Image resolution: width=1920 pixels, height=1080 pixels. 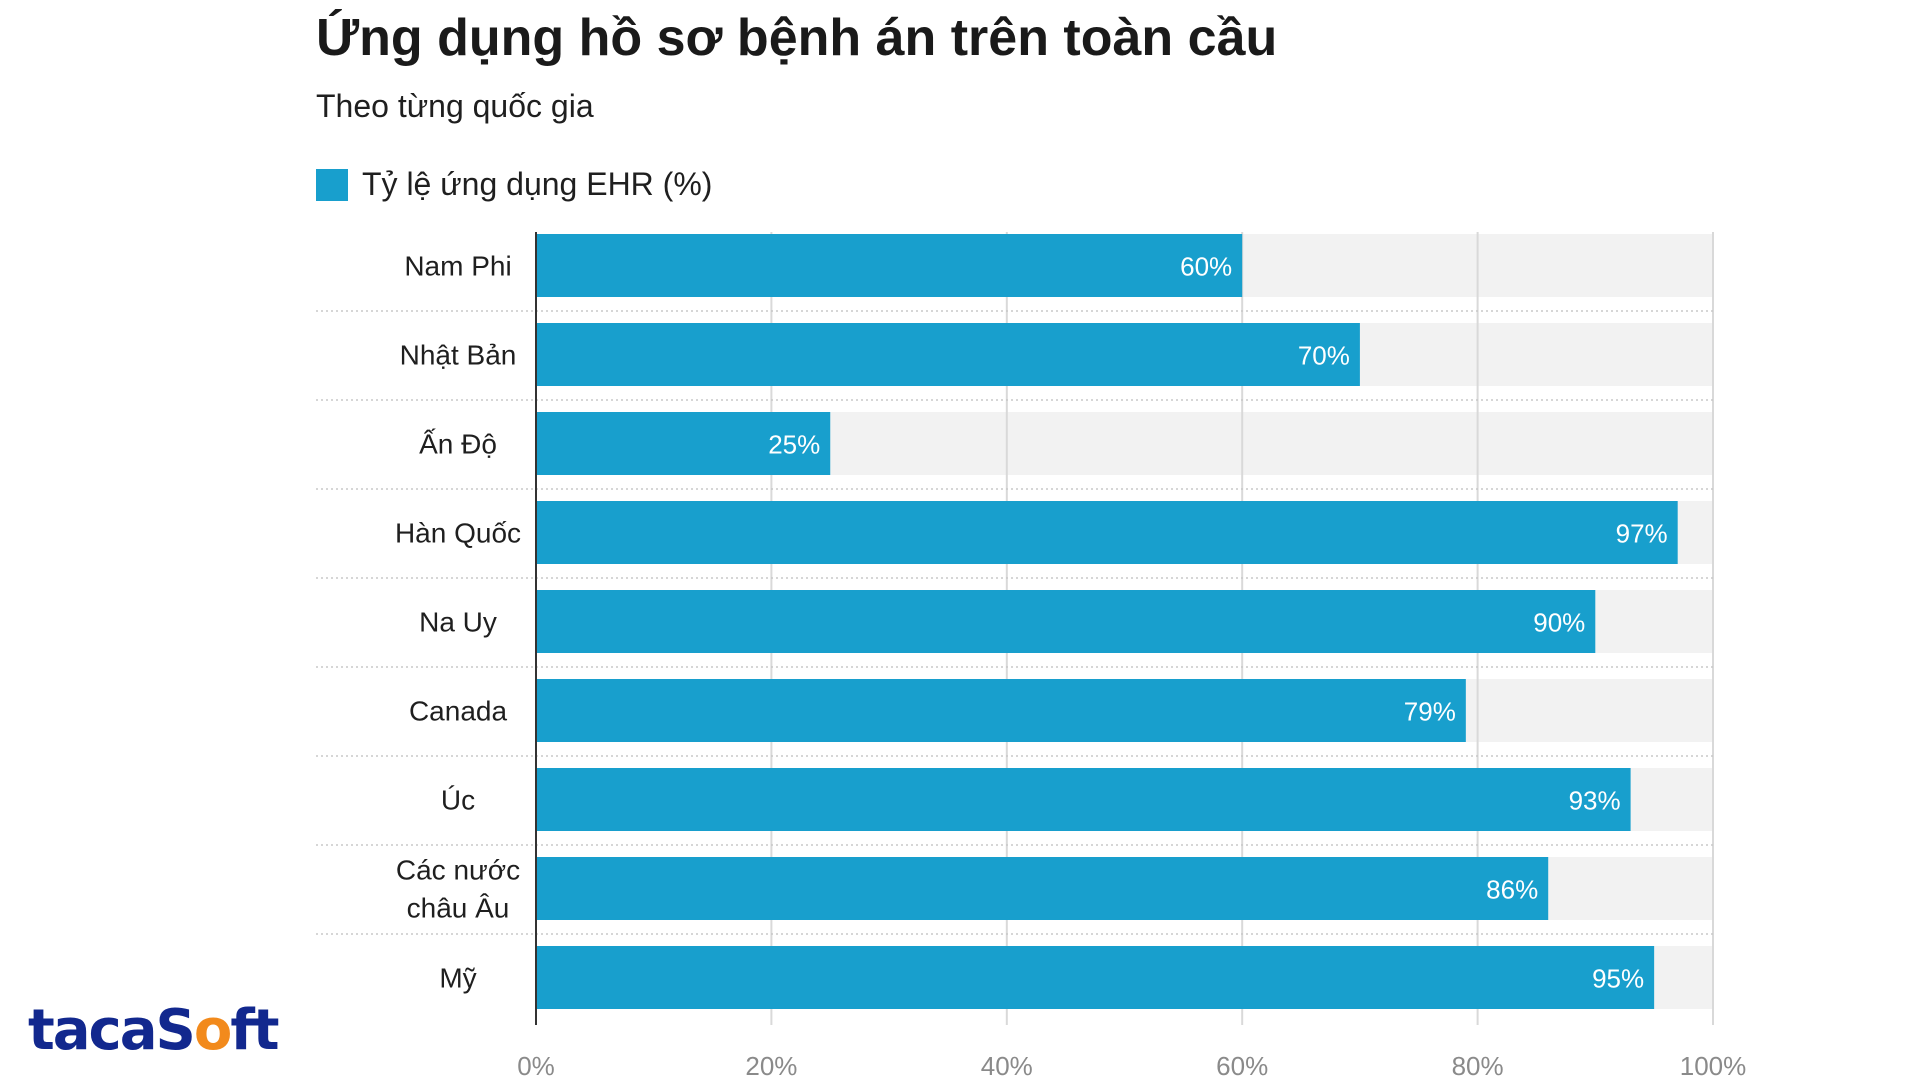 What do you see at coordinates (458, 800) in the screenshot?
I see `category-label: Úc` at bounding box center [458, 800].